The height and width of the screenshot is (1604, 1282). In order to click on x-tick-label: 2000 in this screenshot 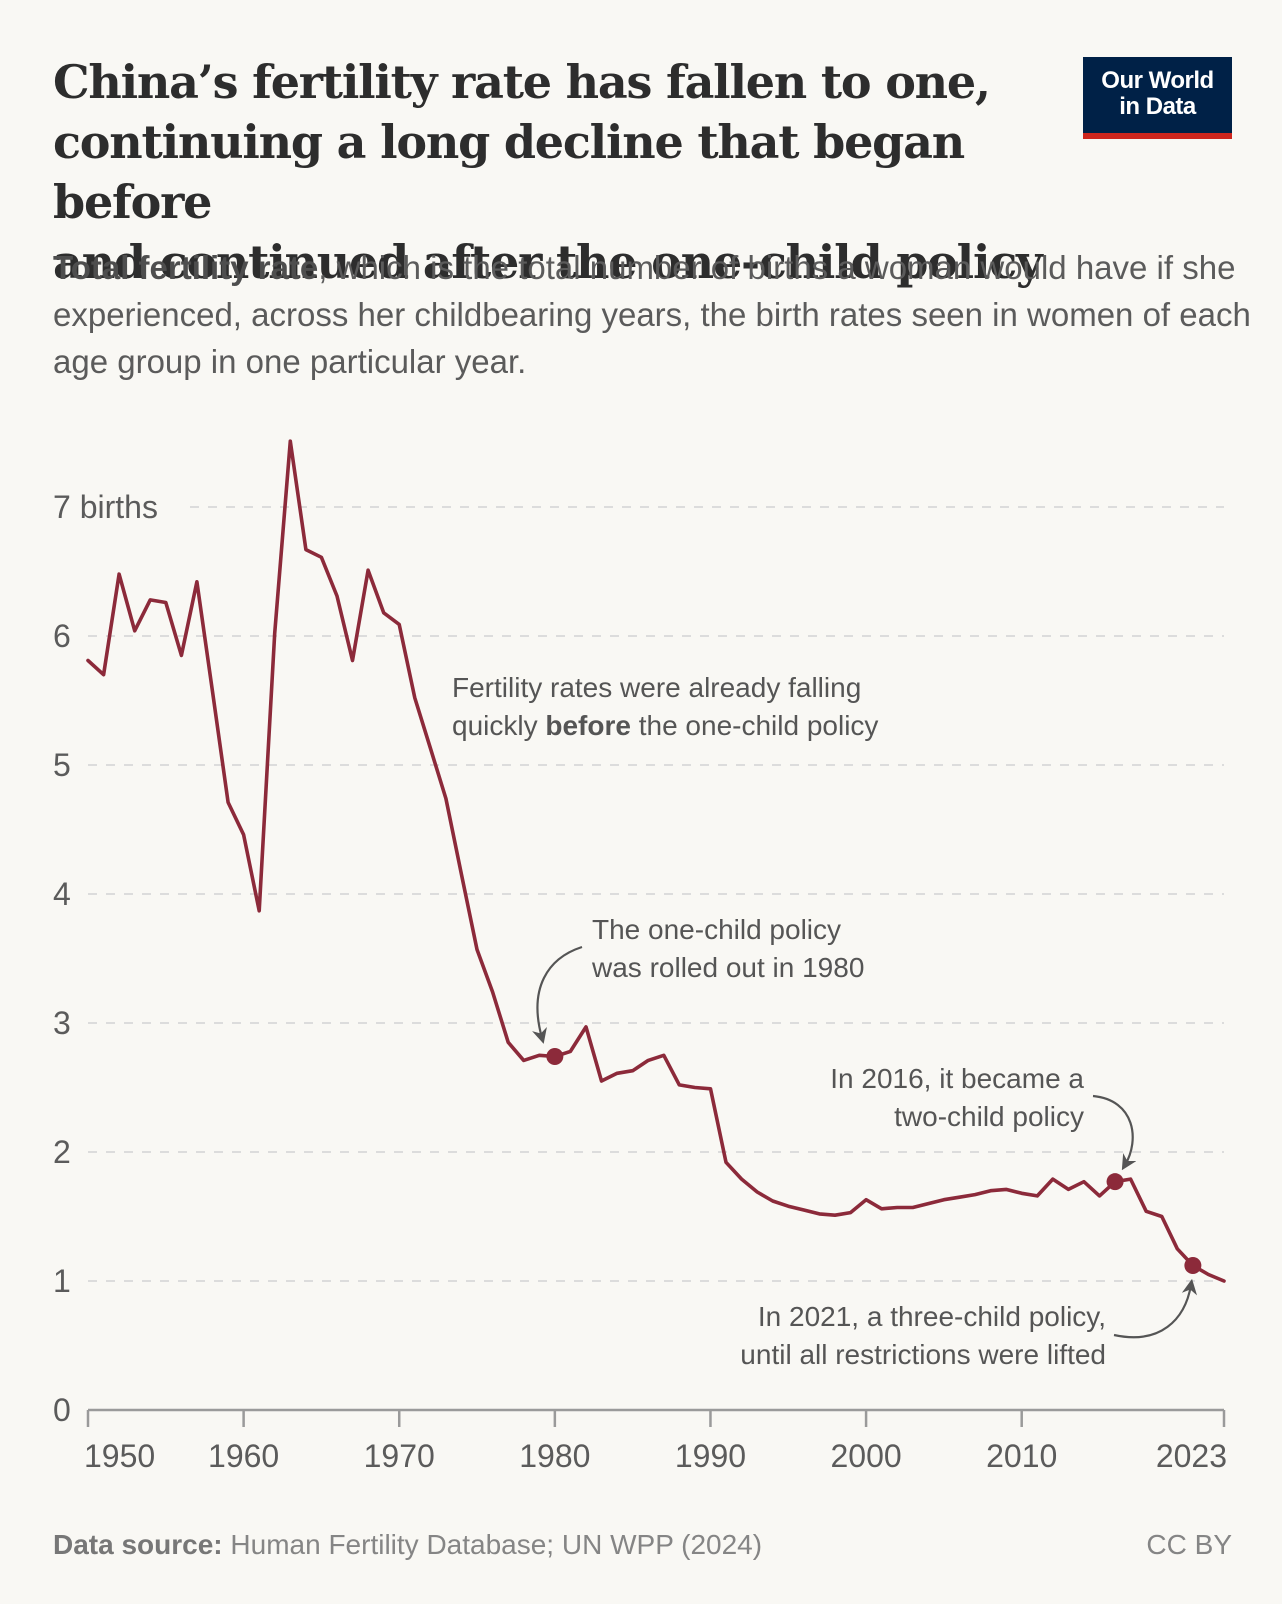, I will do `click(865, 1456)`.